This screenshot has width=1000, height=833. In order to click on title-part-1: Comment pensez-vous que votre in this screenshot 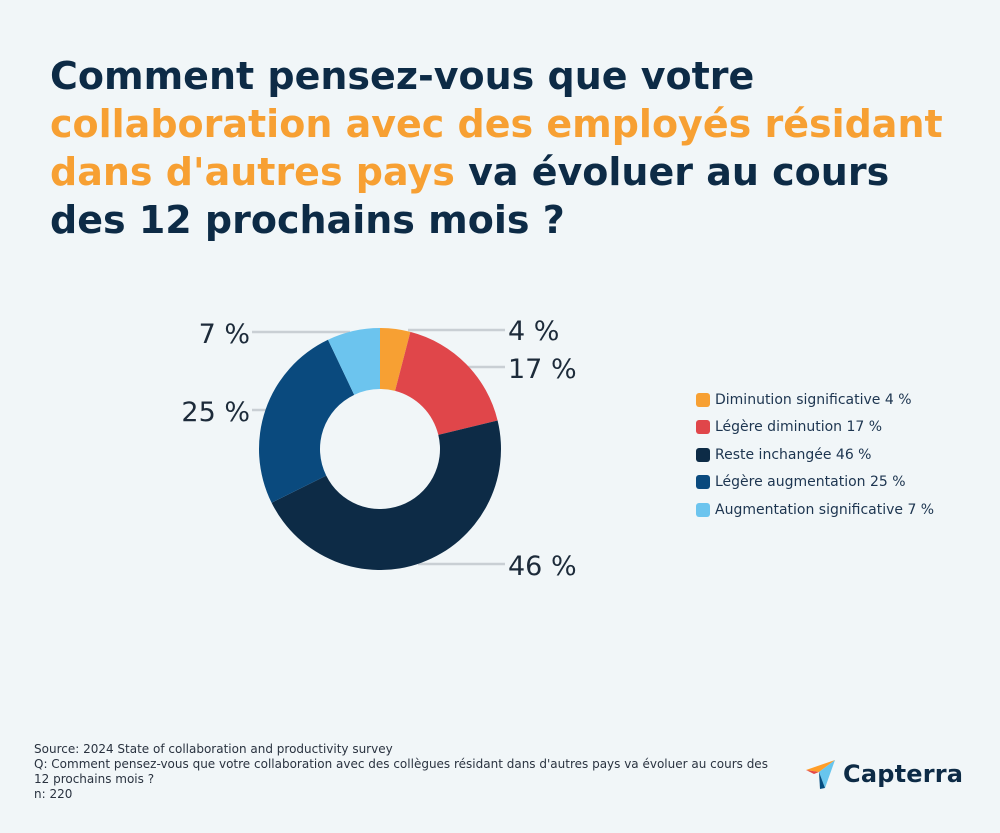, I will do `click(402, 76)`.